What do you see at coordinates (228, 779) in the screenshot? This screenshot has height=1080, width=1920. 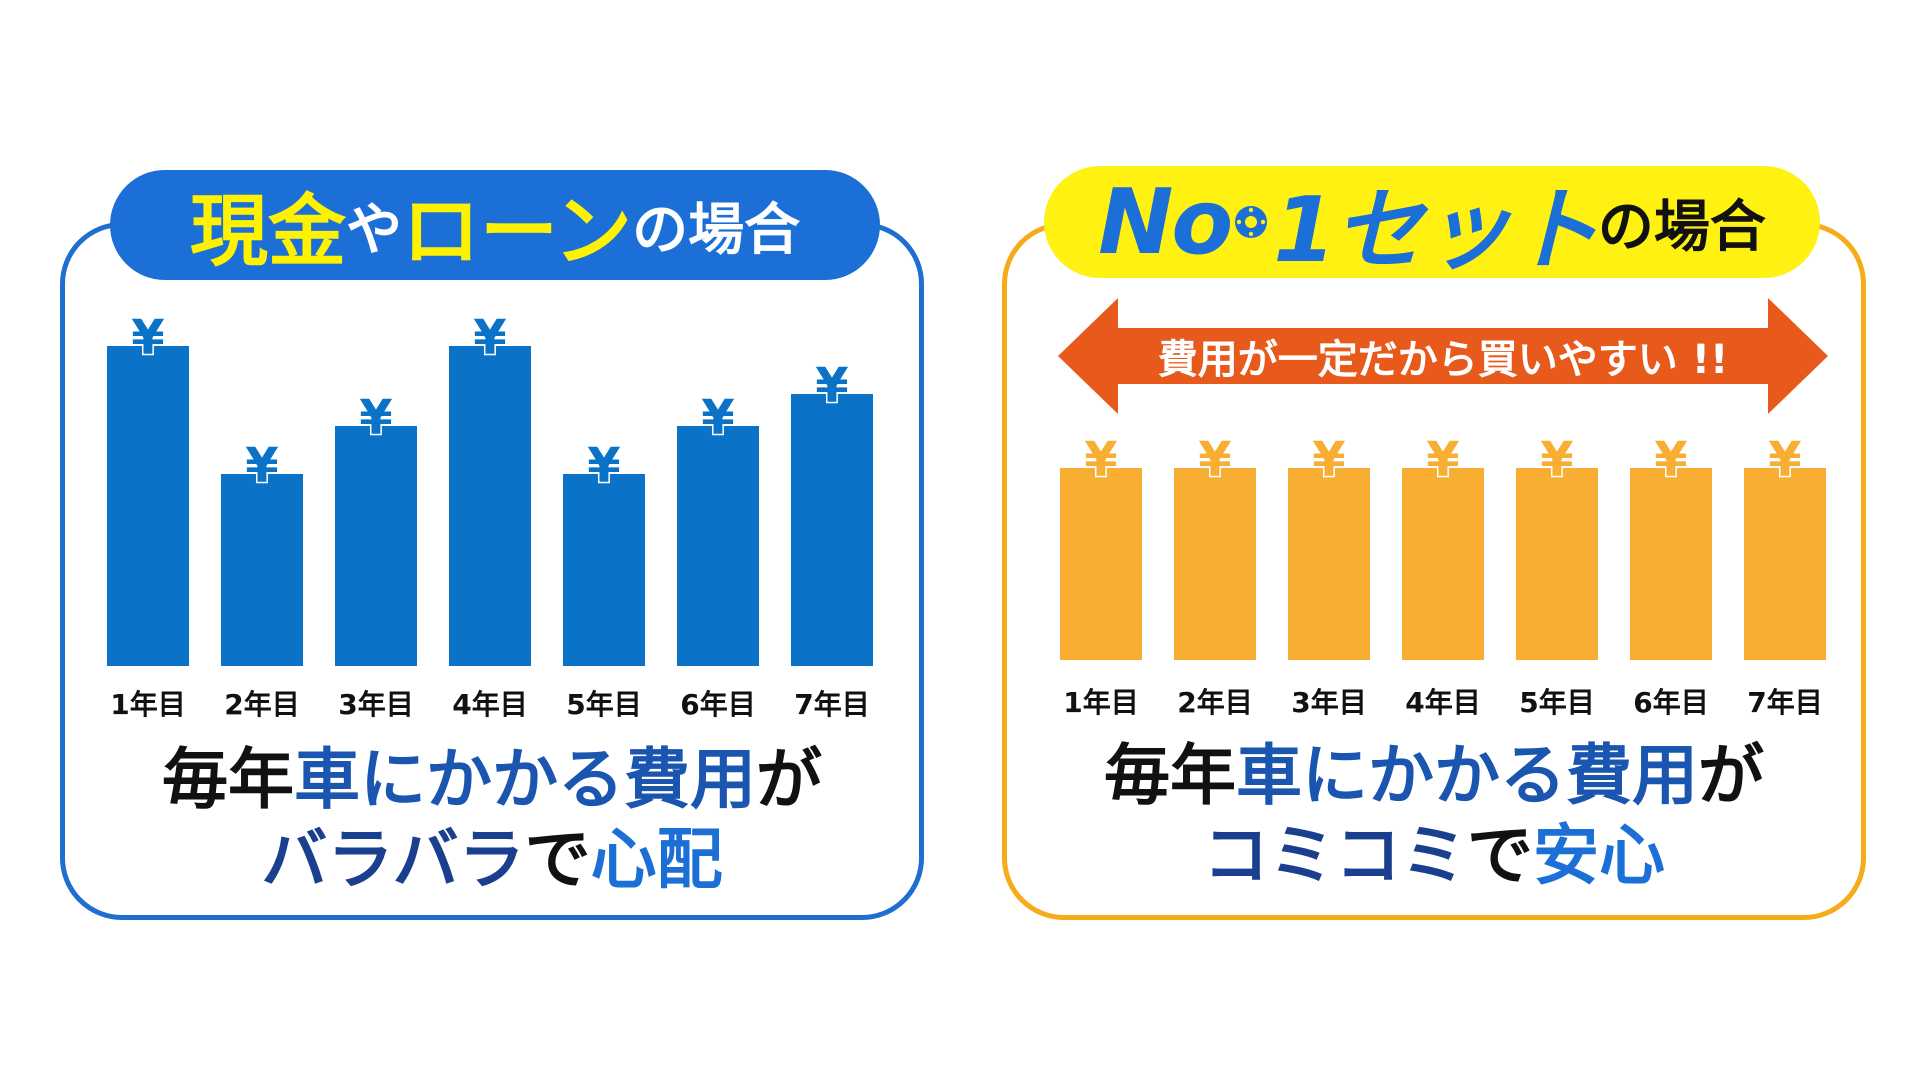 I see `left-caption-maitoshi: 毎年` at bounding box center [228, 779].